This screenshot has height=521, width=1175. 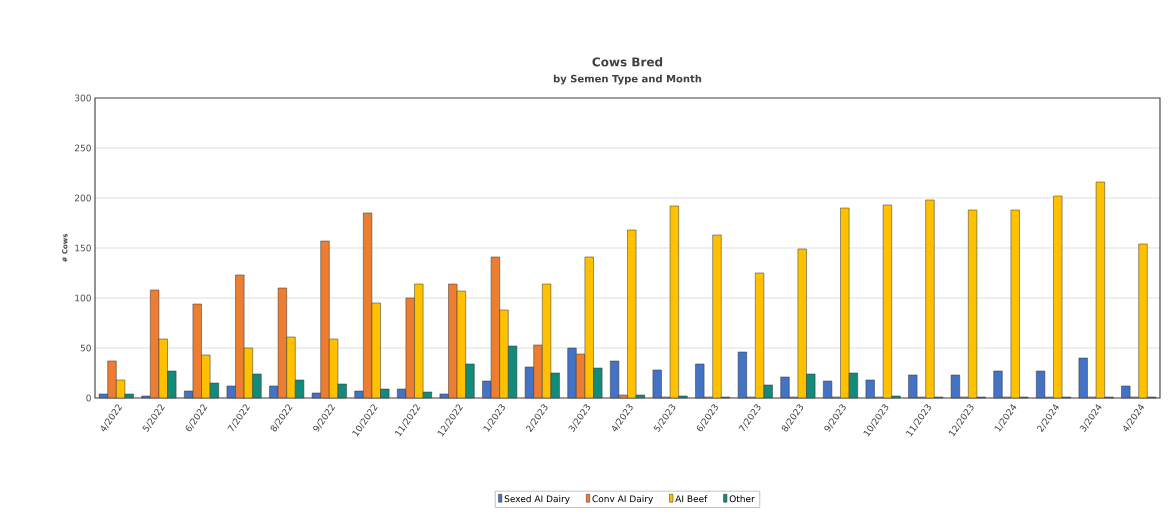 What do you see at coordinates (82, 148) in the screenshot?
I see `y-tick-label: 250` at bounding box center [82, 148].